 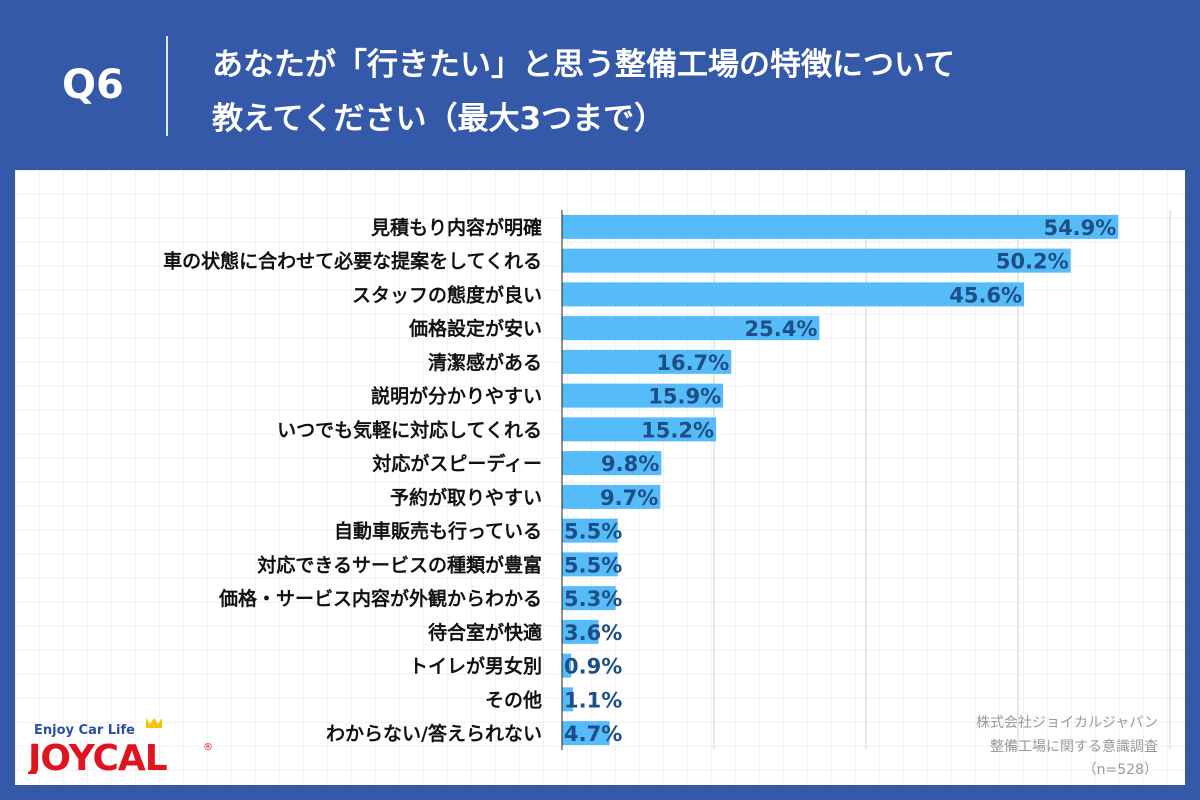 I want to click on svg-text: JOYCAL, so click(x=97, y=756).